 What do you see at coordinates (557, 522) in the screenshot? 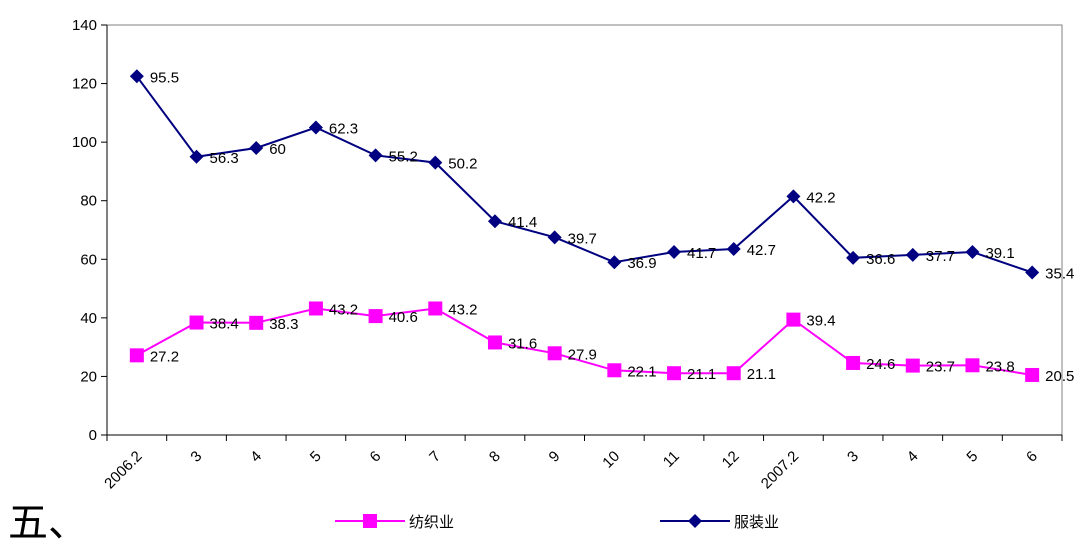
I see `legend: 纺织业 服装业` at bounding box center [557, 522].